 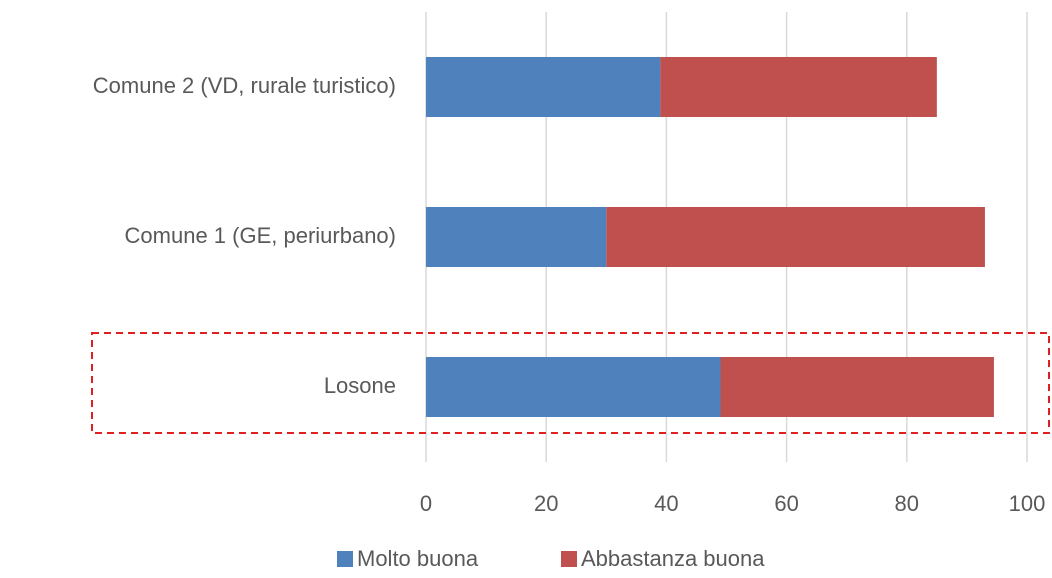 I want to click on legend-label: Abbastanza buona, so click(x=673, y=558).